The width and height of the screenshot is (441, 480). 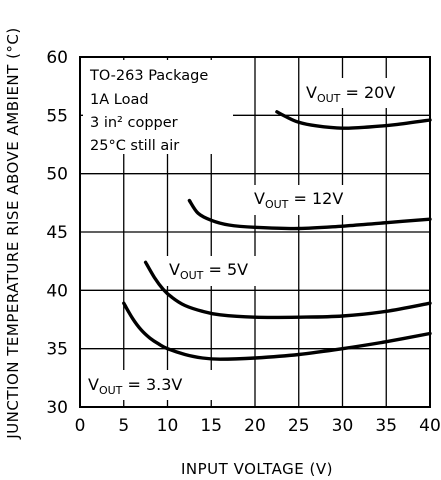 I want to click on label-bg-3v3, so click(x=147, y=385).